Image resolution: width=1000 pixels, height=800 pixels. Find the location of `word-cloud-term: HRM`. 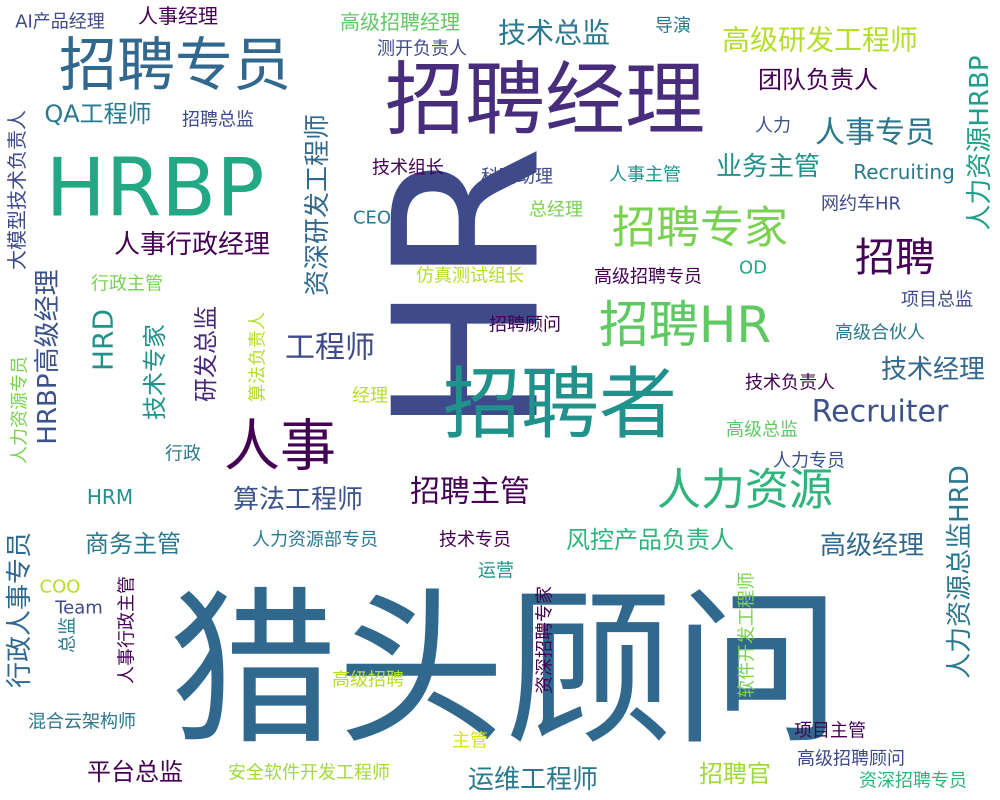

word-cloud-term: HRM is located at coordinates (110, 497).